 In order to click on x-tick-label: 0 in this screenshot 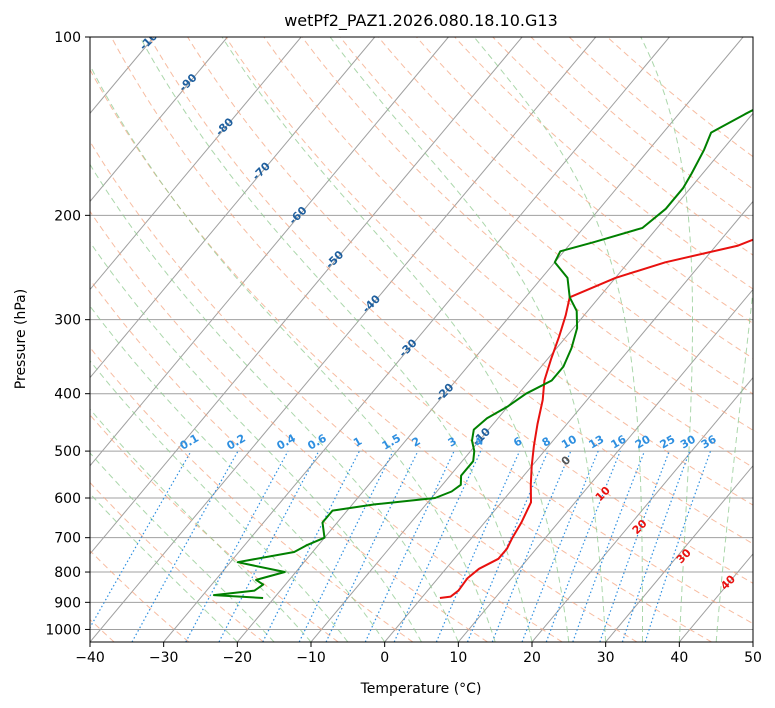, I will do `click(384, 658)`.